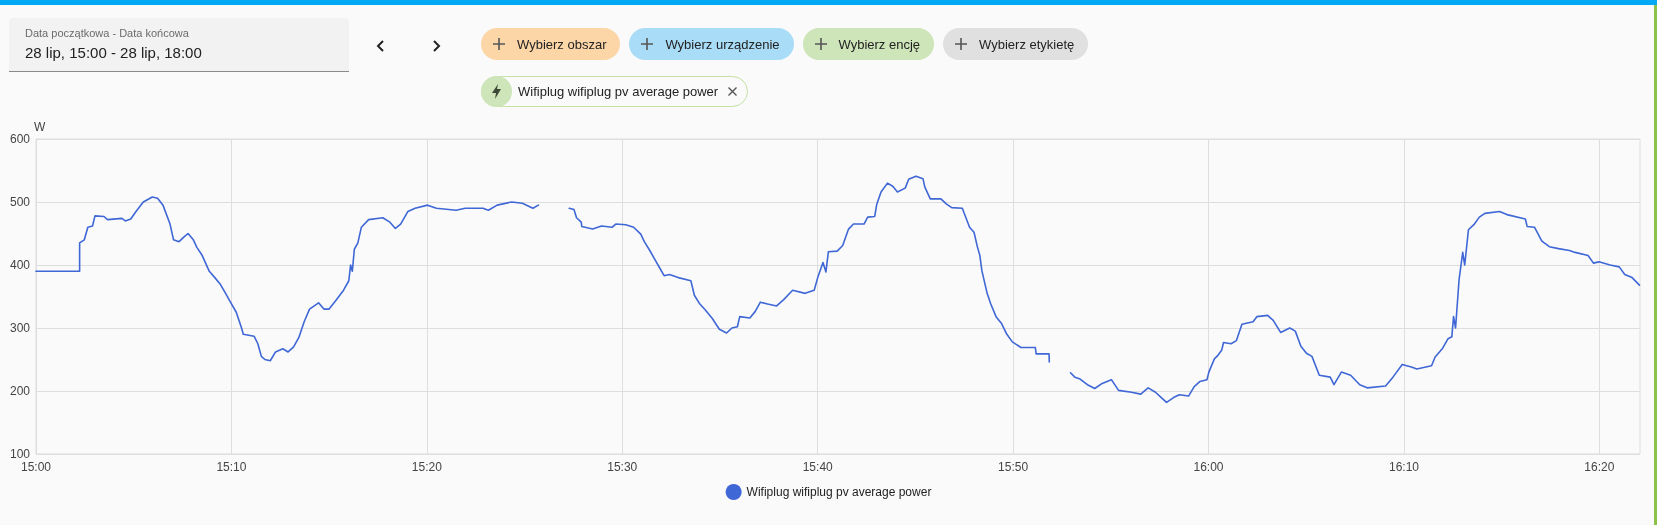 The width and height of the screenshot is (1657, 525). I want to click on x-tick-label: 15:20, so click(427, 467).